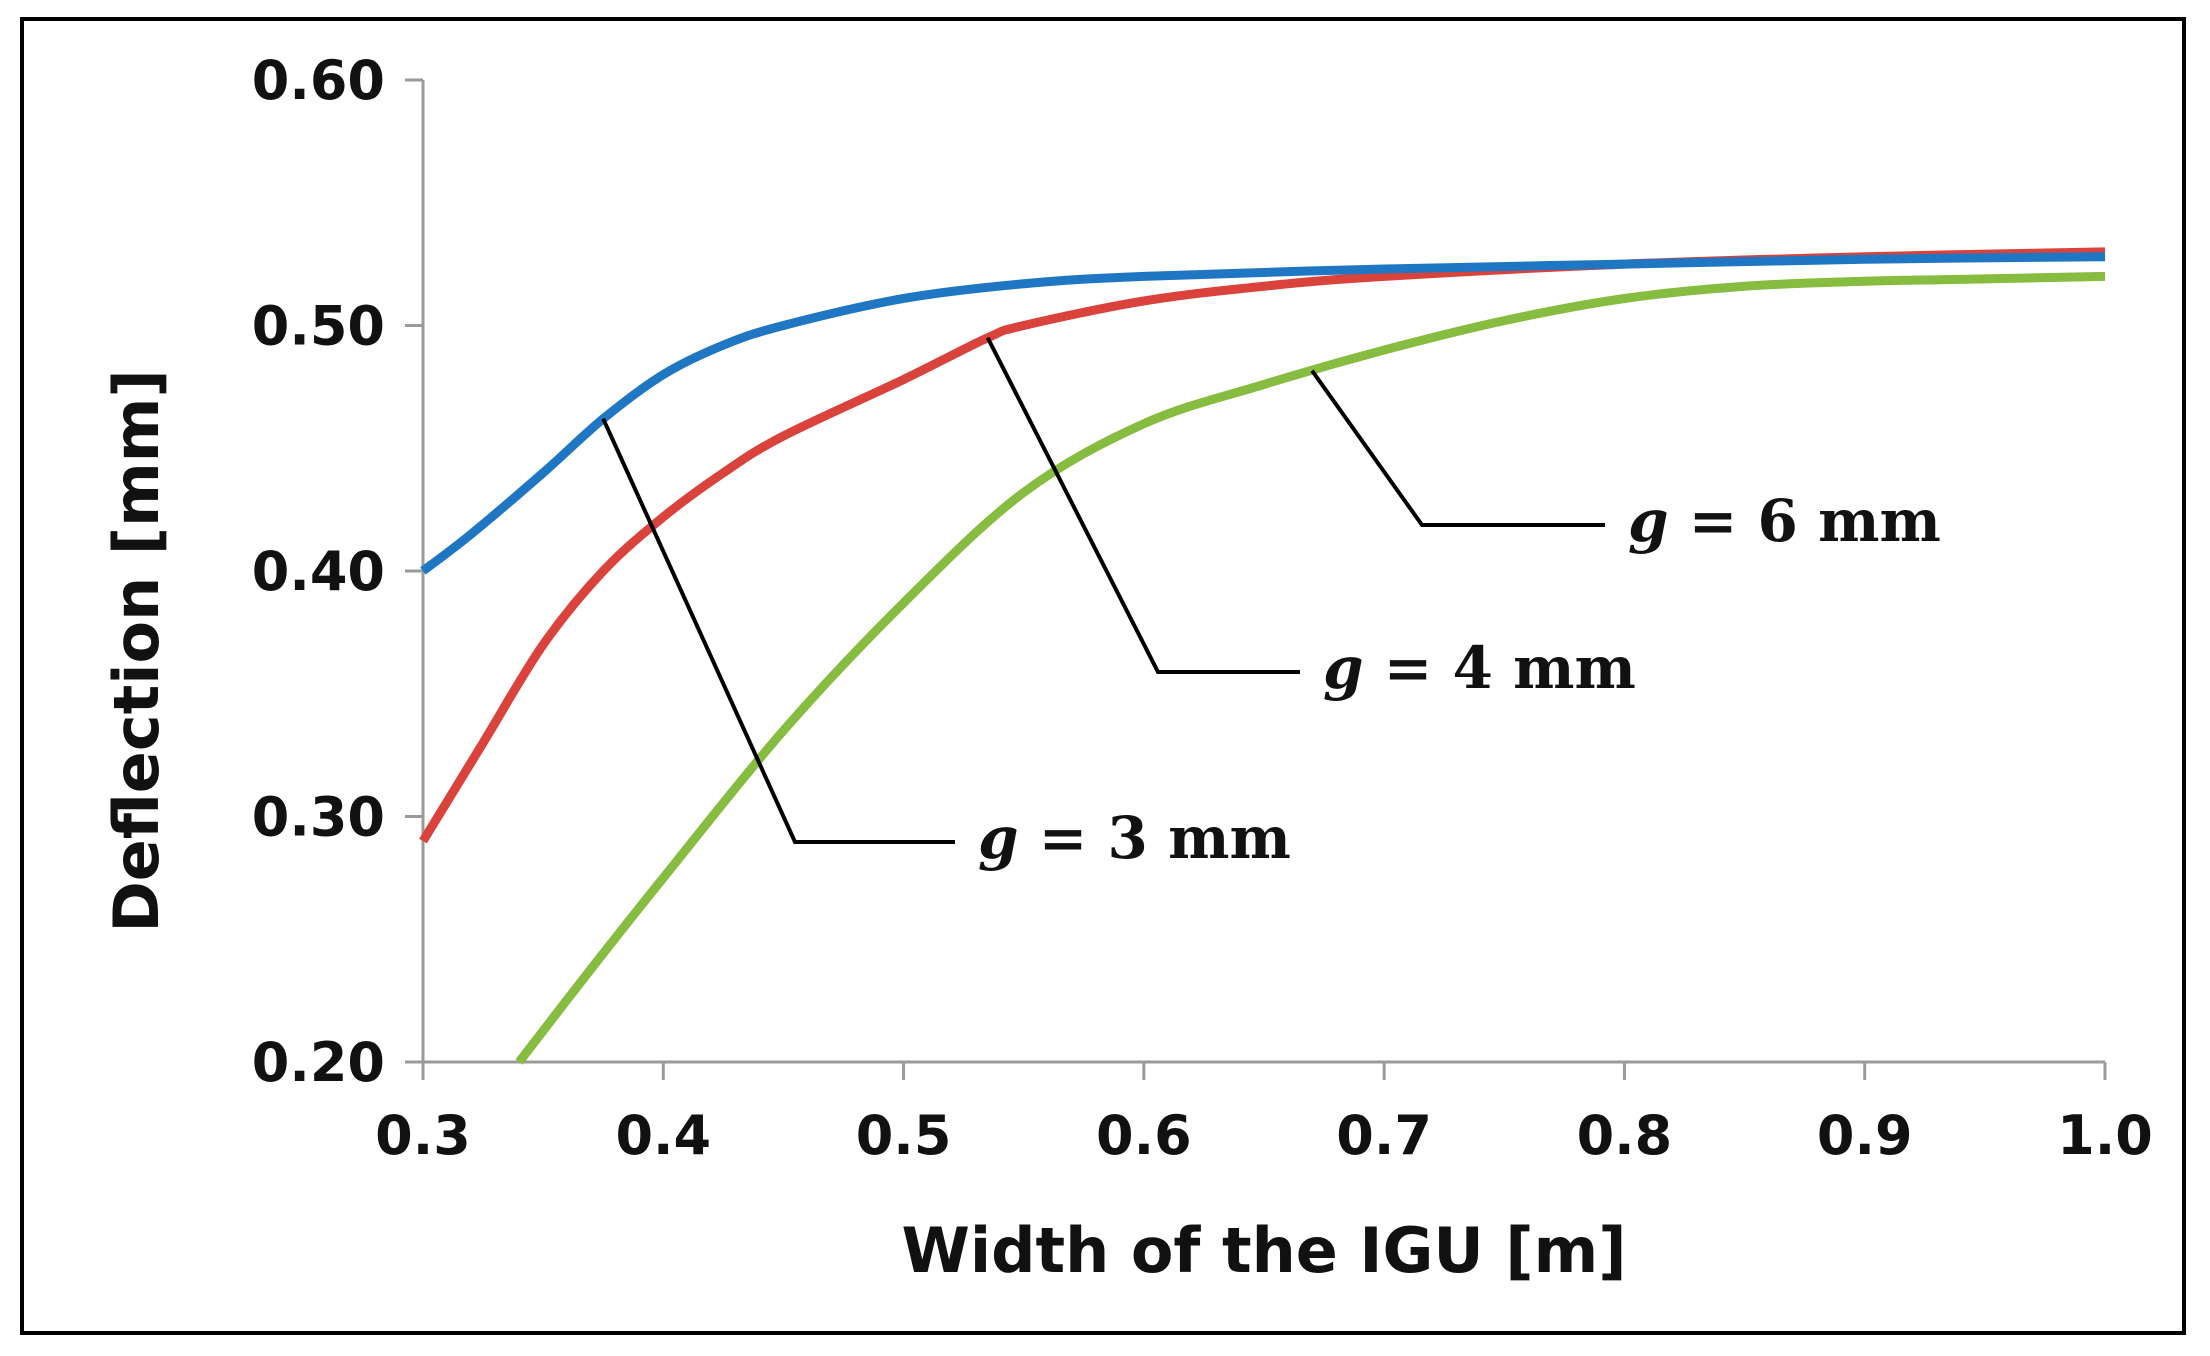  What do you see at coordinates (1384, 1135) in the screenshot?
I see `x-tick-label: 0.7` at bounding box center [1384, 1135].